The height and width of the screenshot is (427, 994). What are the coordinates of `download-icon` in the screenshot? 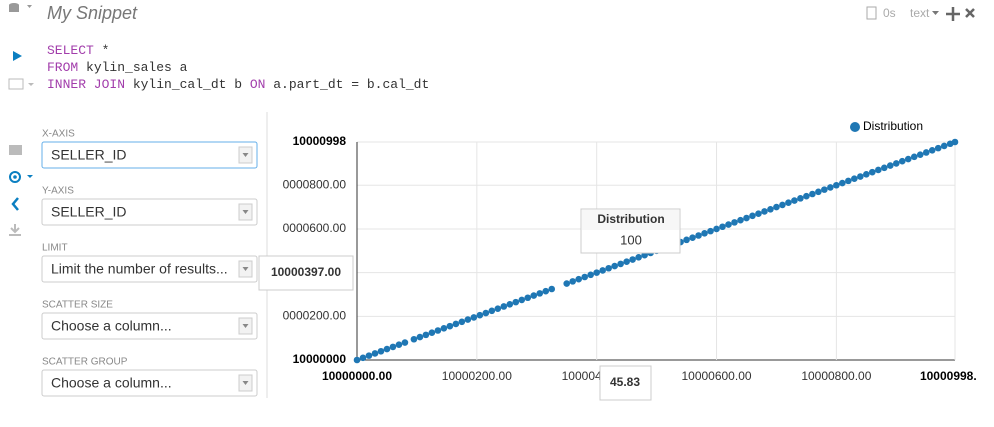 It's located at (15, 230).